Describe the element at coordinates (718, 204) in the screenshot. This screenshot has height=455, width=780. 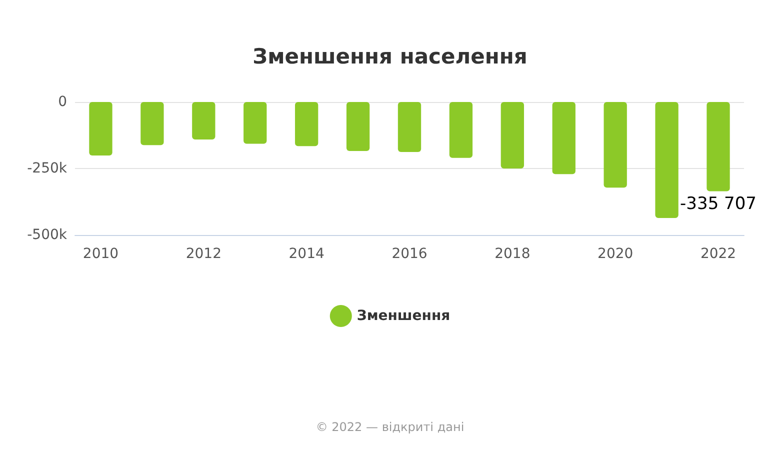
I see `data-label: -335 707` at that location.